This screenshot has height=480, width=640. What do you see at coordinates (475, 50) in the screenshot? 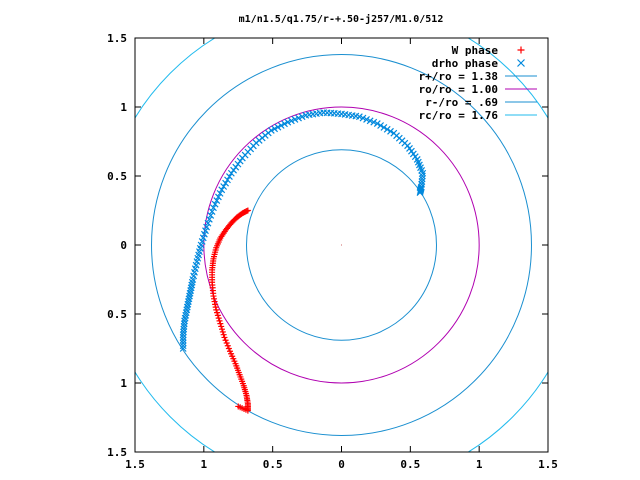
I see `legend-label-w-phase: W phase` at bounding box center [475, 50].